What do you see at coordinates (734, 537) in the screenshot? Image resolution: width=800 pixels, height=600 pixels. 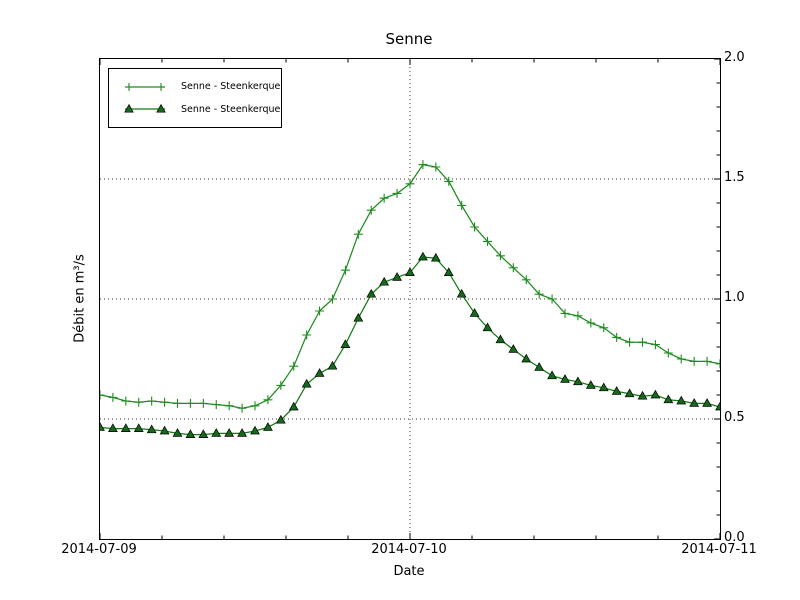 I see `y-tick-label: 0.0` at bounding box center [734, 537].